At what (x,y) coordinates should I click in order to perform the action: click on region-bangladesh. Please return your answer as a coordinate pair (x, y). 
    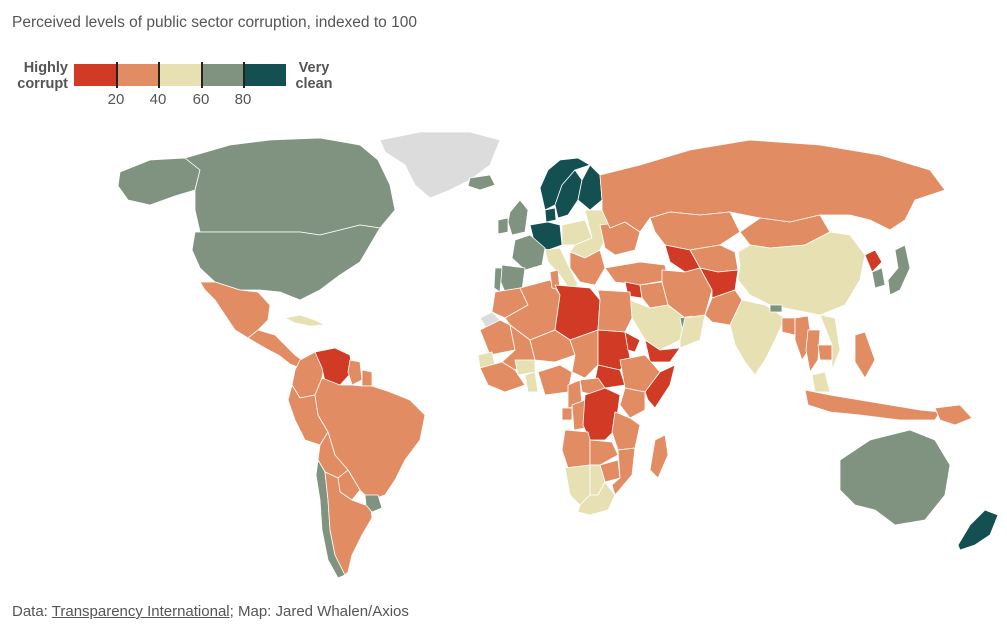
    Looking at the image, I should click on (788, 326).